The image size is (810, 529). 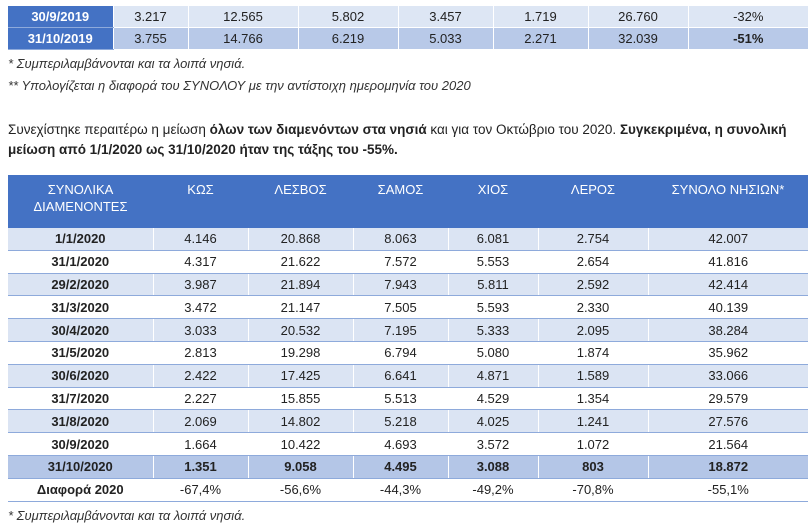 What do you see at coordinates (727, 444) in the screenshot?
I see `value-cell: 21.564` at bounding box center [727, 444].